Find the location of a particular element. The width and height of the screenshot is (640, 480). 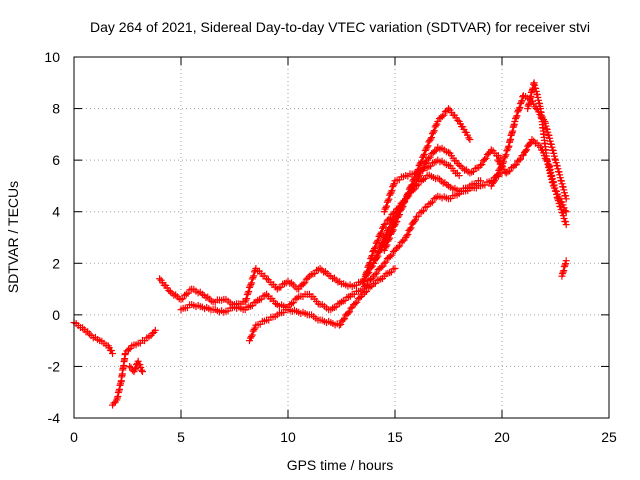

x-tick-label: 0 is located at coordinates (74, 437).